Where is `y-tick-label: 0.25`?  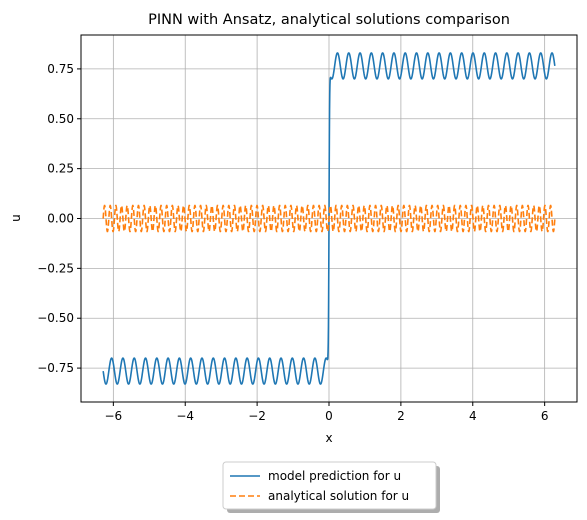 y-tick-label: 0.25 is located at coordinates (60, 169).